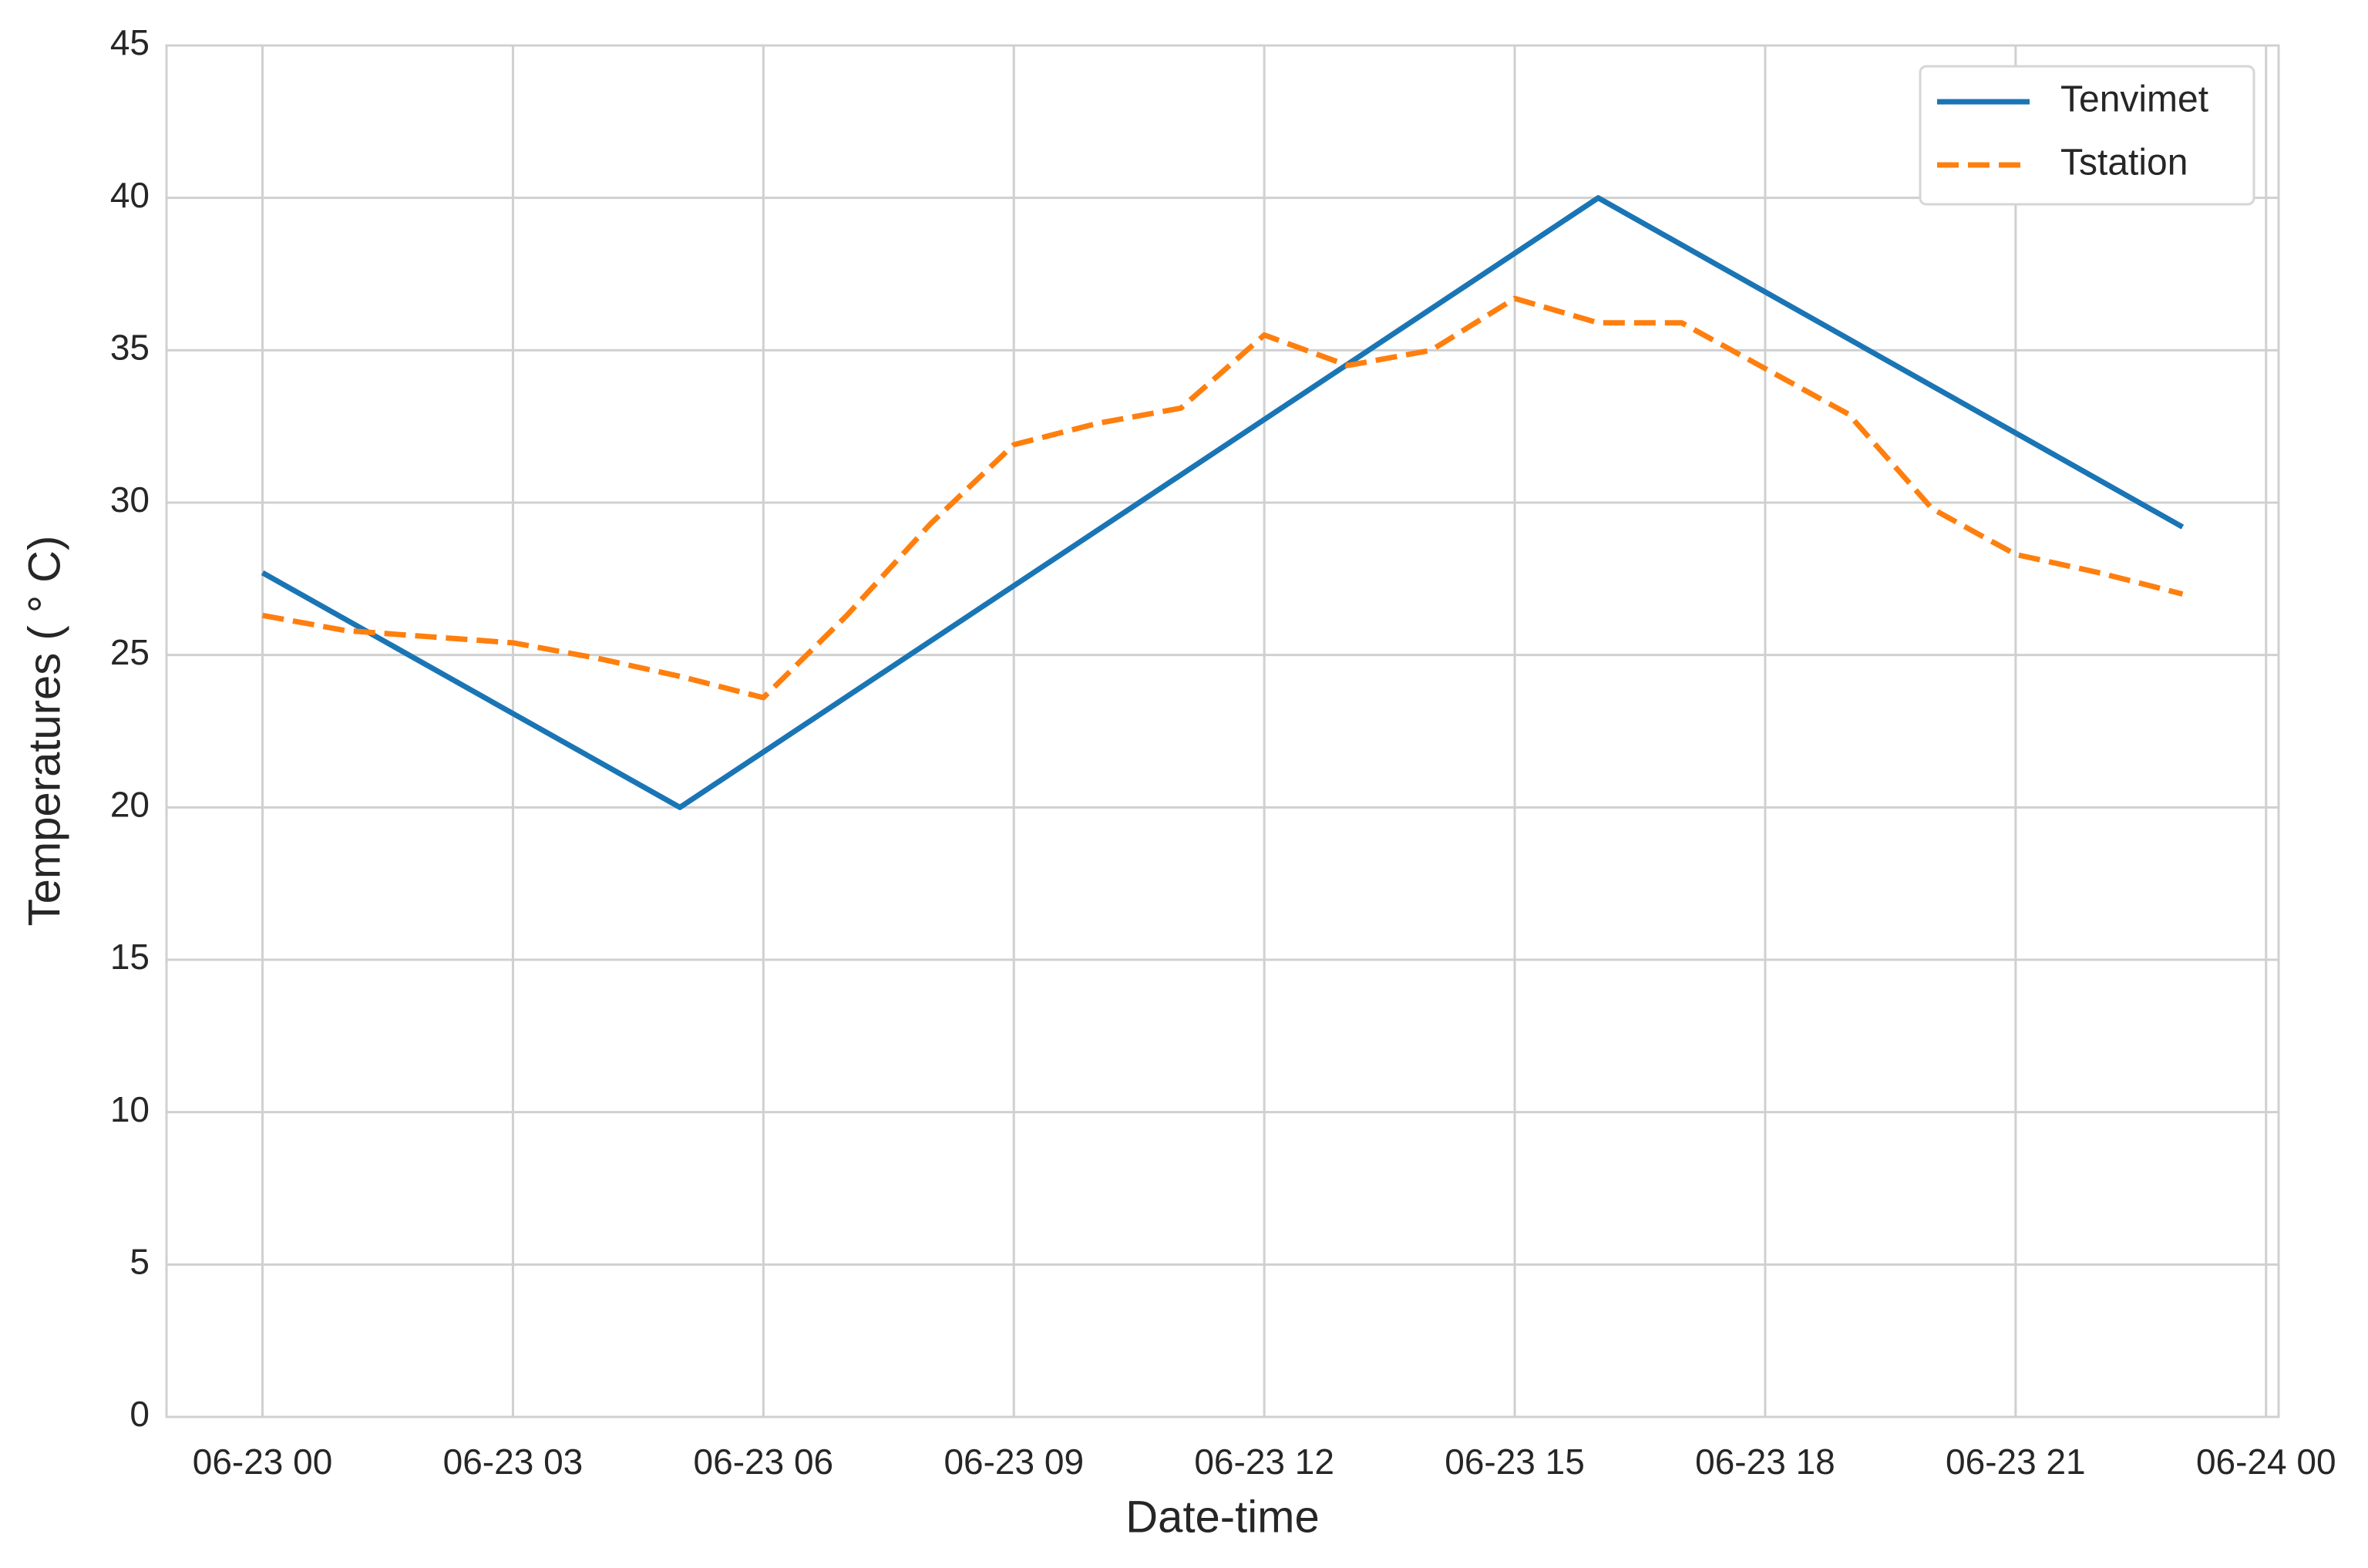  I want to click on x-axis-label: Date-time, so click(1222, 1517).